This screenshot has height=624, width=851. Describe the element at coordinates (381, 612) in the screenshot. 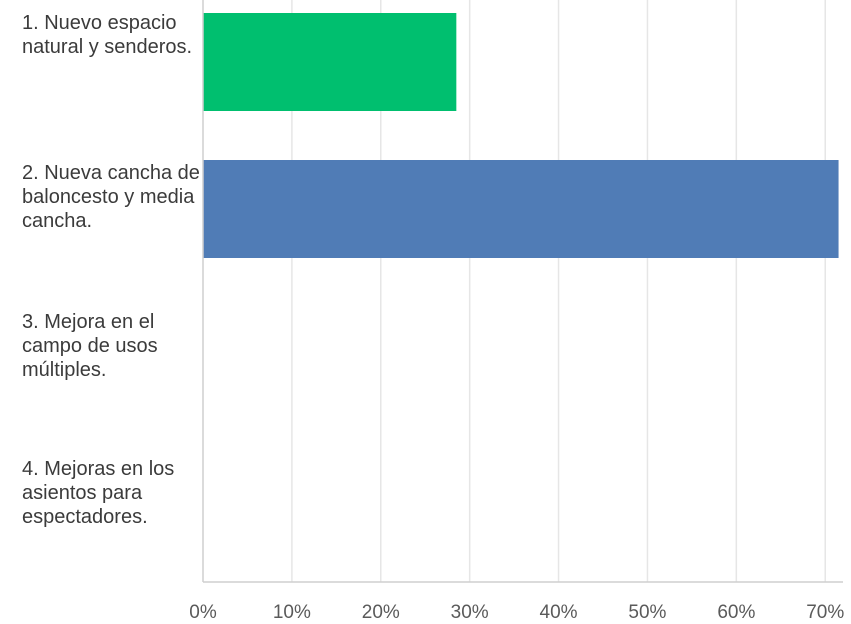

I see `x-tick-label: 20%` at that location.